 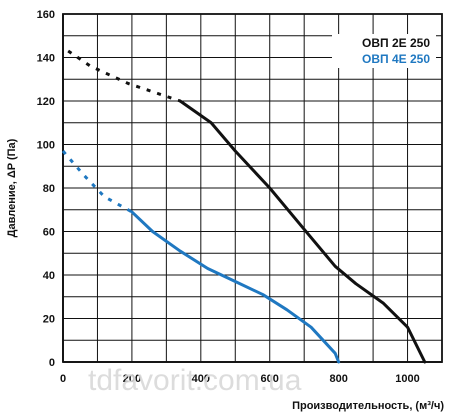 I want to click on y-tick-label: 160, so click(x=46, y=15).